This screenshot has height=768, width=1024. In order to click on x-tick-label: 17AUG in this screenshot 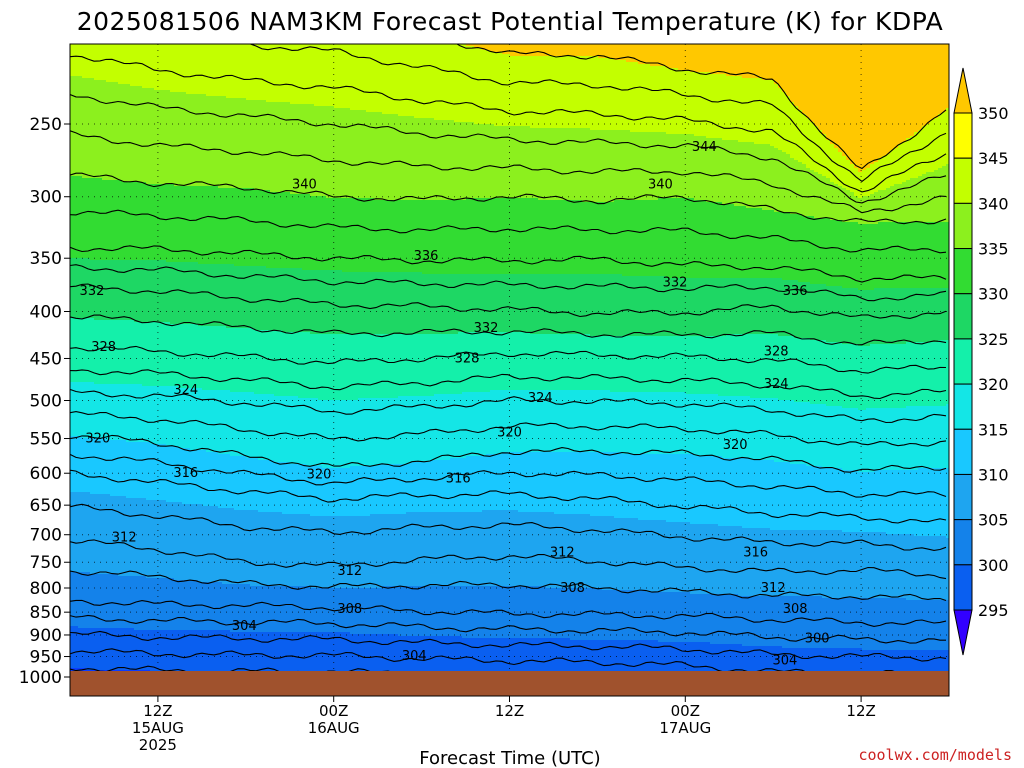, I will do `click(685, 728)`.